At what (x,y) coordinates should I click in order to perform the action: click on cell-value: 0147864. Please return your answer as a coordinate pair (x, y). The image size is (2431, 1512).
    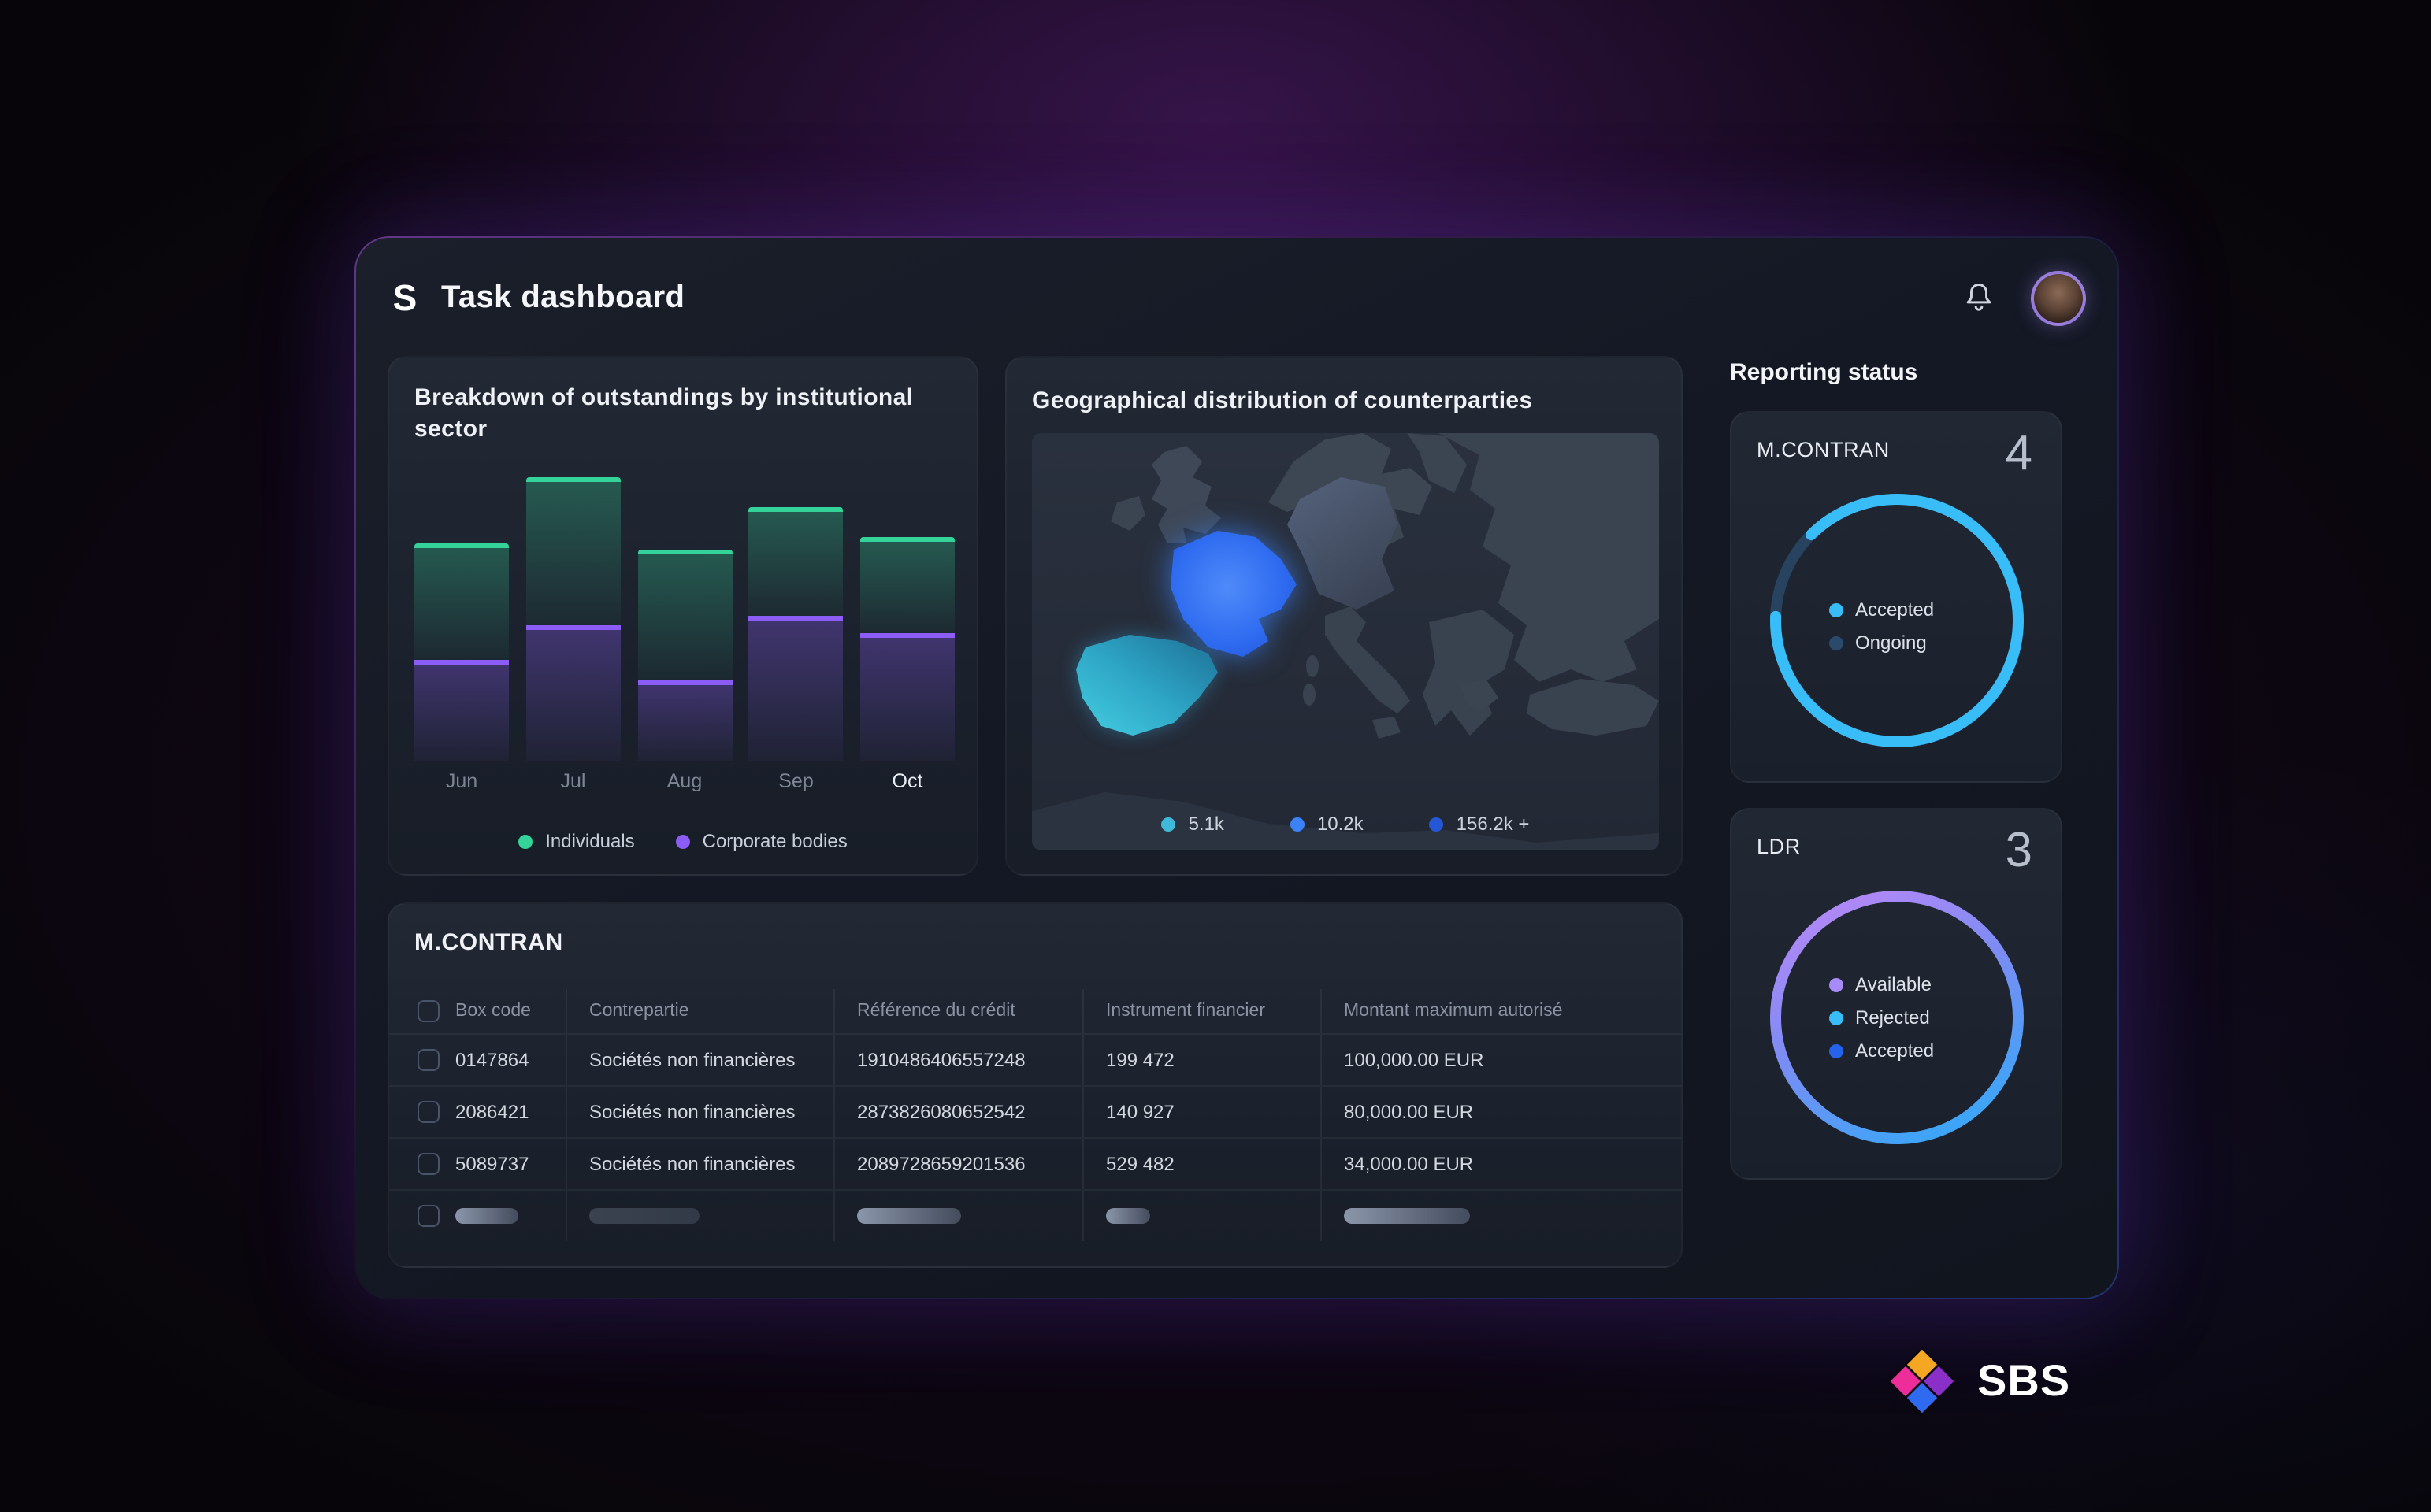
    Looking at the image, I should click on (492, 1060).